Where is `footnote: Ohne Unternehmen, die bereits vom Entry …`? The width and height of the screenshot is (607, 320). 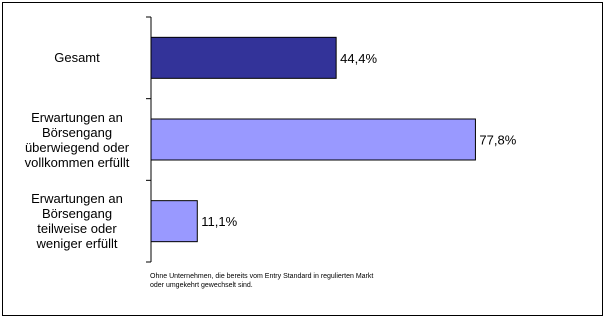 footnote: Ohne Unternehmen, die bereits vom Entry … is located at coordinates (262, 281).